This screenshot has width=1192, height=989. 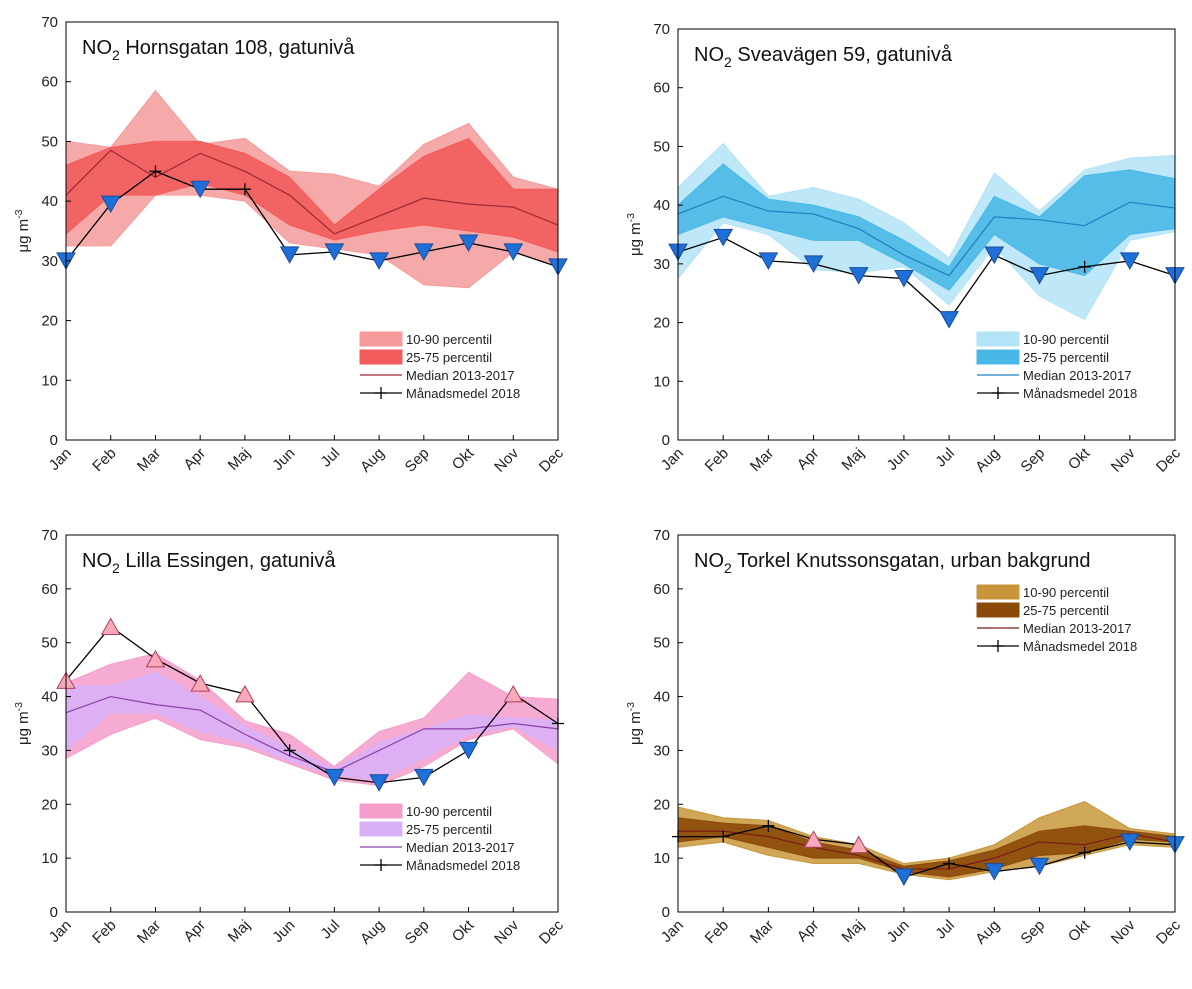 I want to click on y-tick-label: 20, so click(x=661, y=323).